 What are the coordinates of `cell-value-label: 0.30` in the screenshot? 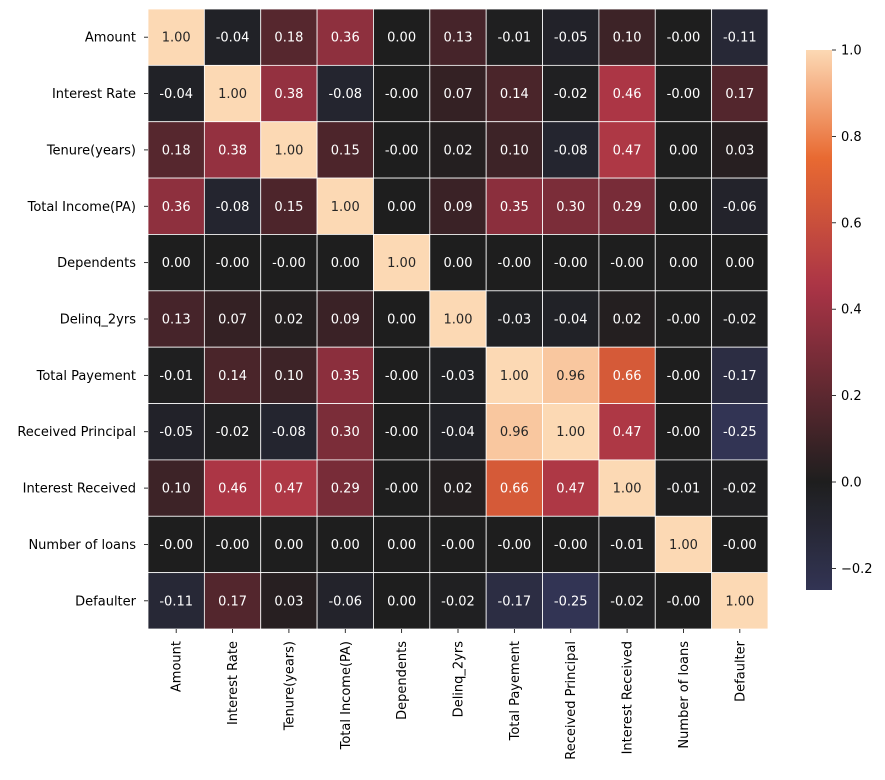 It's located at (570, 207).